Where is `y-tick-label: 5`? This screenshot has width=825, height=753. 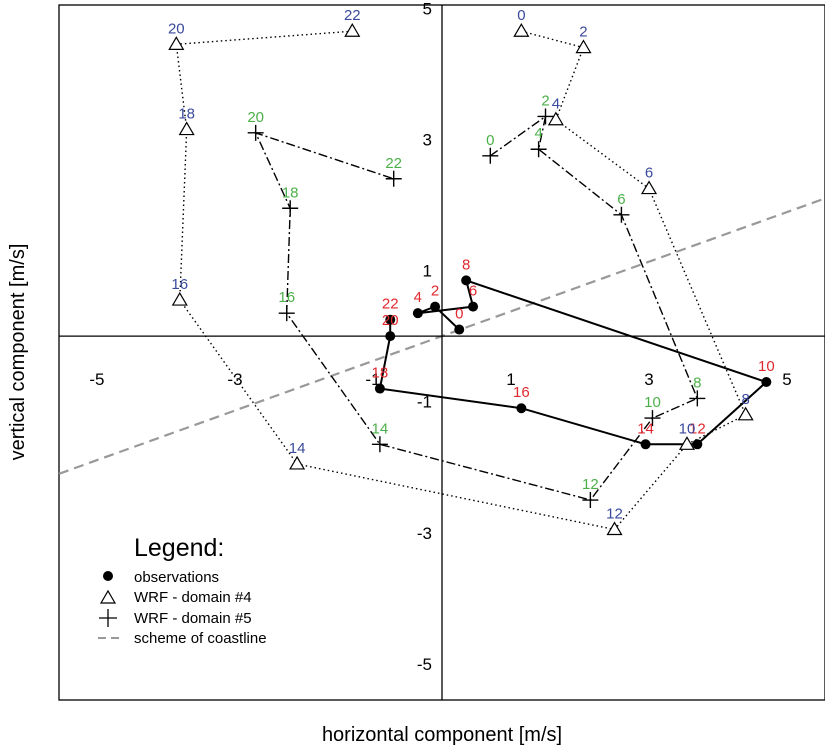
y-tick-label: 5 is located at coordinates (427, 9).